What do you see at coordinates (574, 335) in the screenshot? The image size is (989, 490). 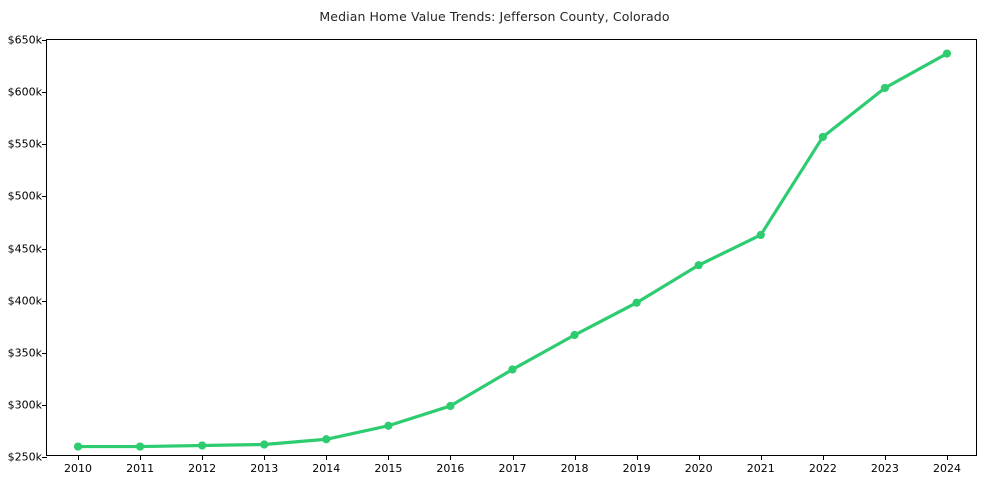 I see `data-point-marker: 2018: $367k` at bounding box center [574, 335].